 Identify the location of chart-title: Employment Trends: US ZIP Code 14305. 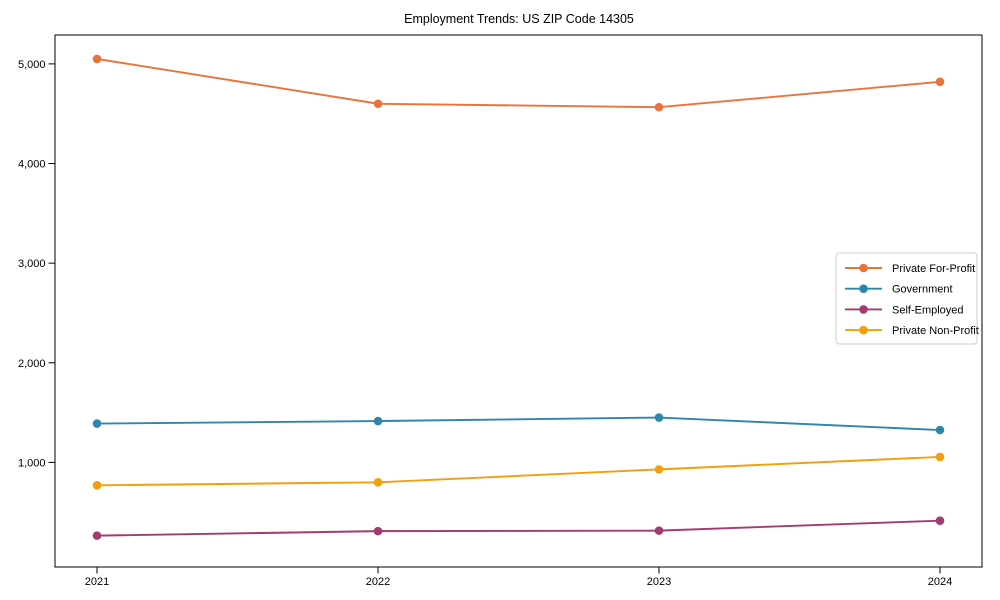
(519, 19).